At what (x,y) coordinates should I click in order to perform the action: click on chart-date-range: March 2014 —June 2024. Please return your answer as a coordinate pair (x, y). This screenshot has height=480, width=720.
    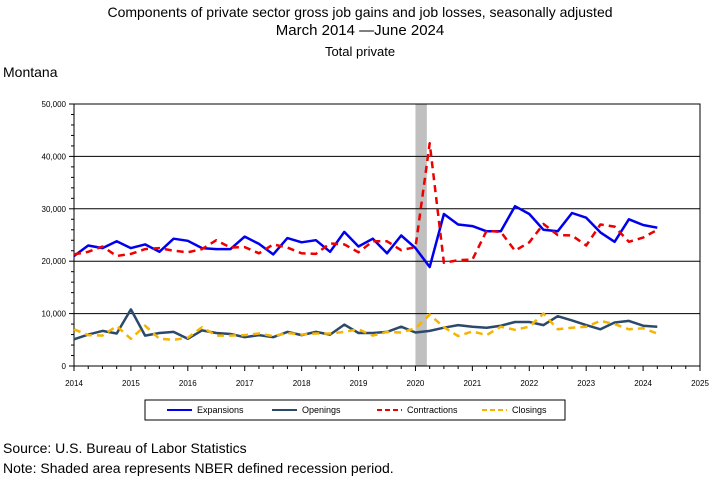
    Looking at the image, I should click on (360, 31).